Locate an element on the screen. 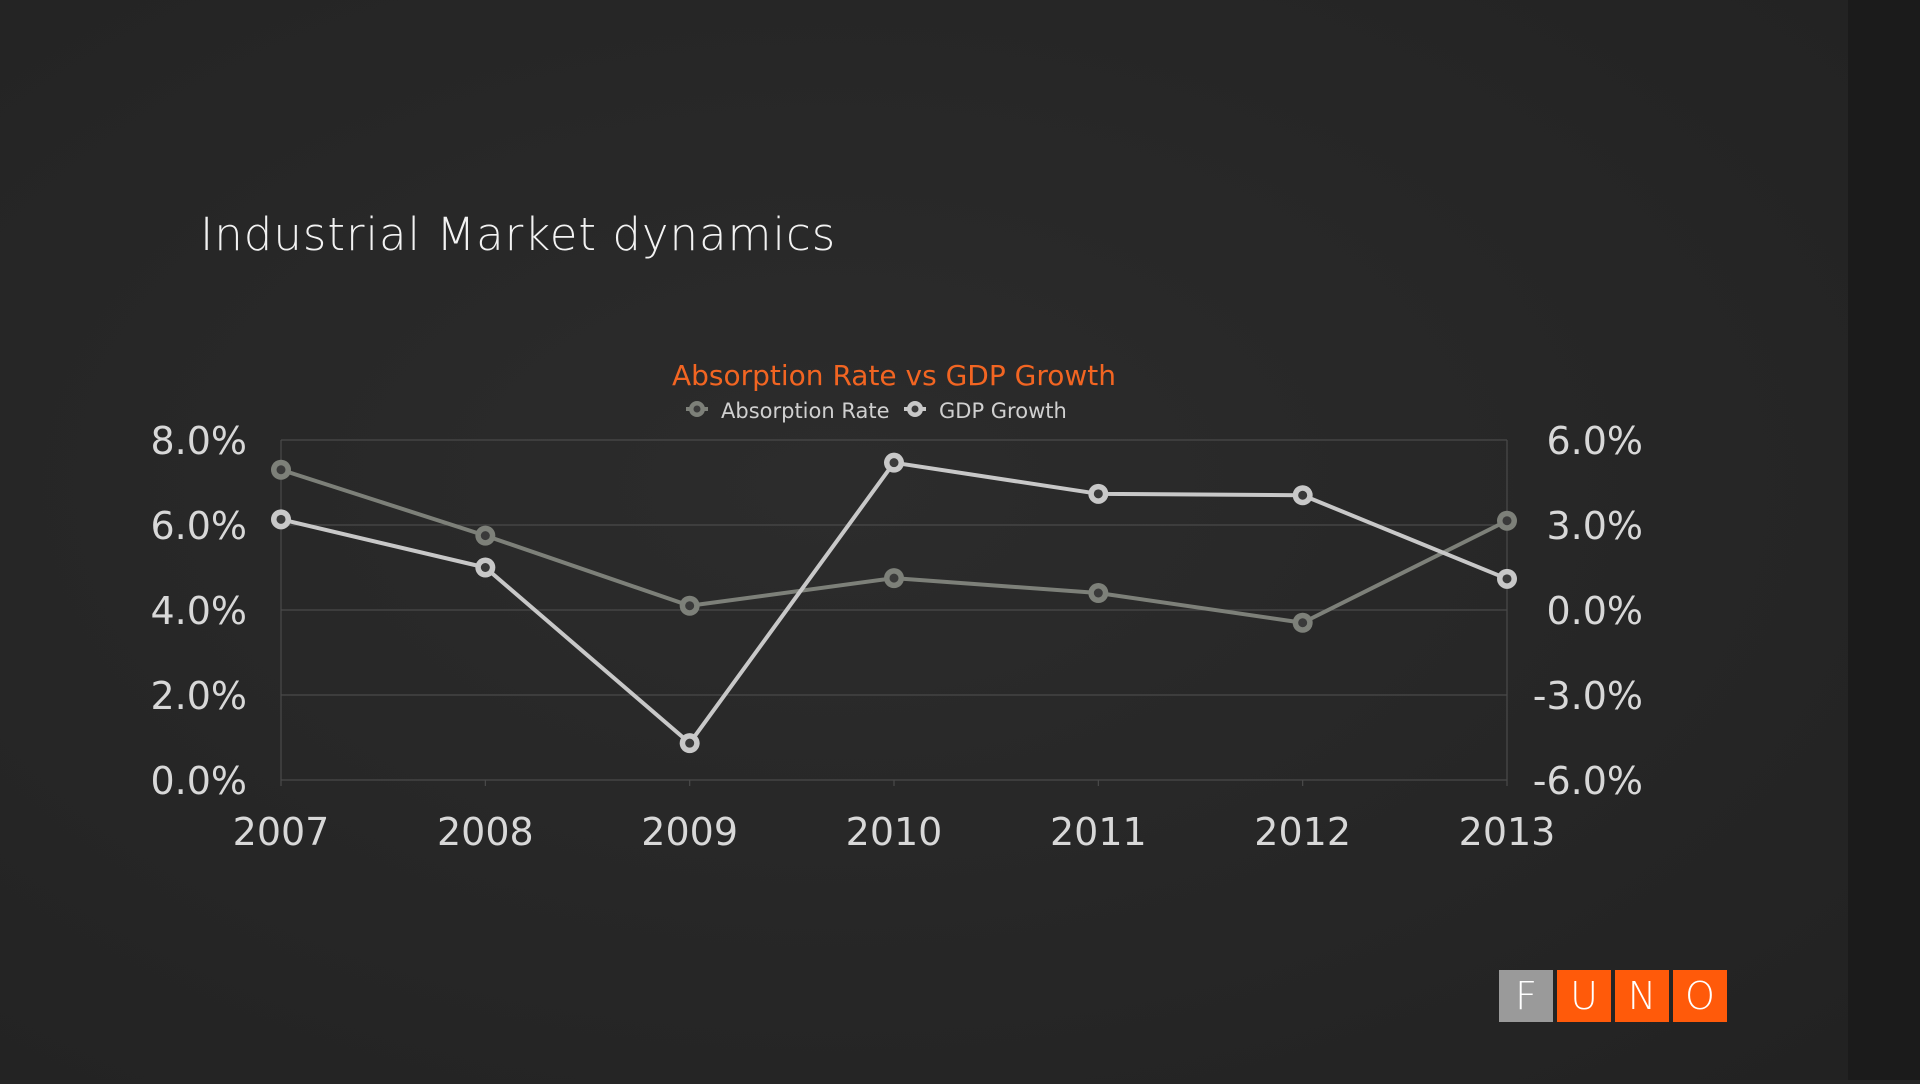 The image size is (1920, 1084). series-line-absorption is located at coordinates (894, 546).